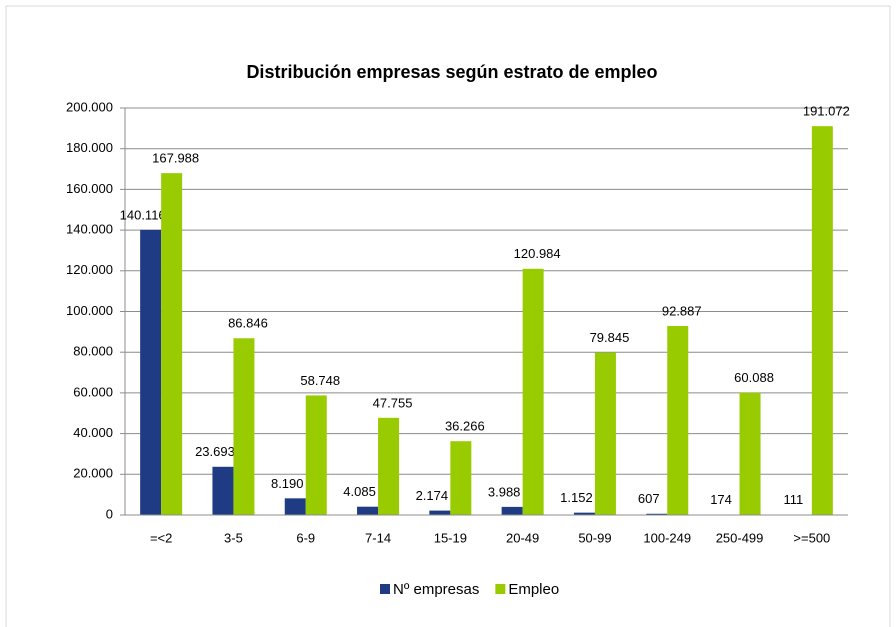  What do you see at coordinates (143, 214) in the screenshot?
I see `data-label: 140.116` at bounding box center [143, 214].